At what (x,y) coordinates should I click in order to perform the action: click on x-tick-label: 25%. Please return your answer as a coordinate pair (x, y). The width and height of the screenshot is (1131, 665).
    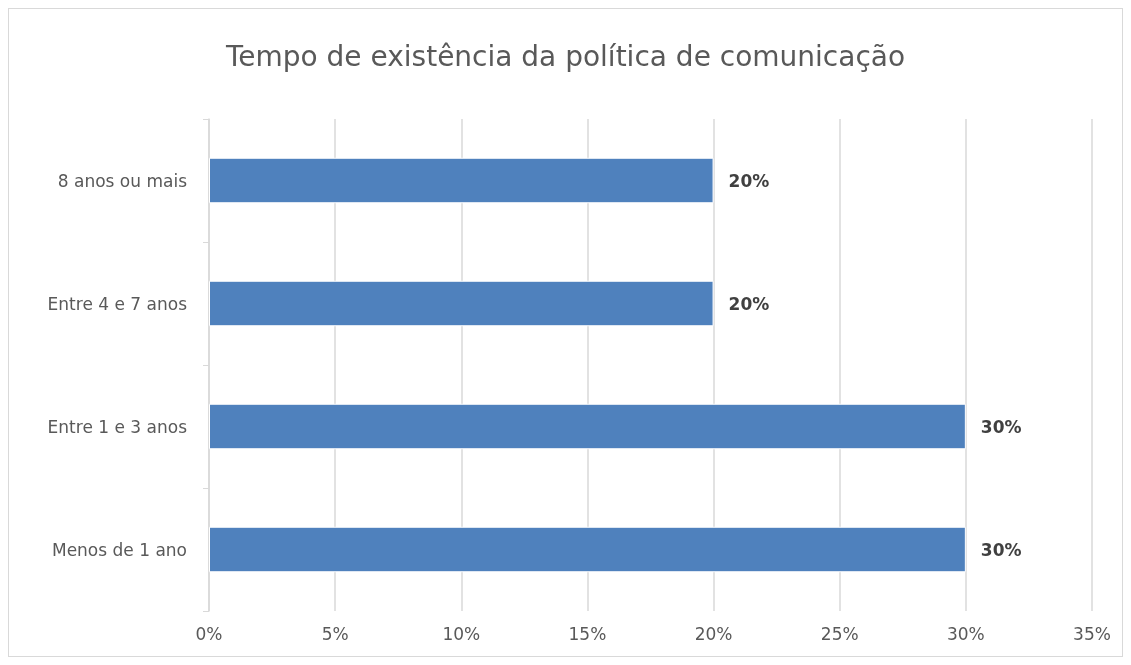
    Looking at the image, I should click on (839, 633).